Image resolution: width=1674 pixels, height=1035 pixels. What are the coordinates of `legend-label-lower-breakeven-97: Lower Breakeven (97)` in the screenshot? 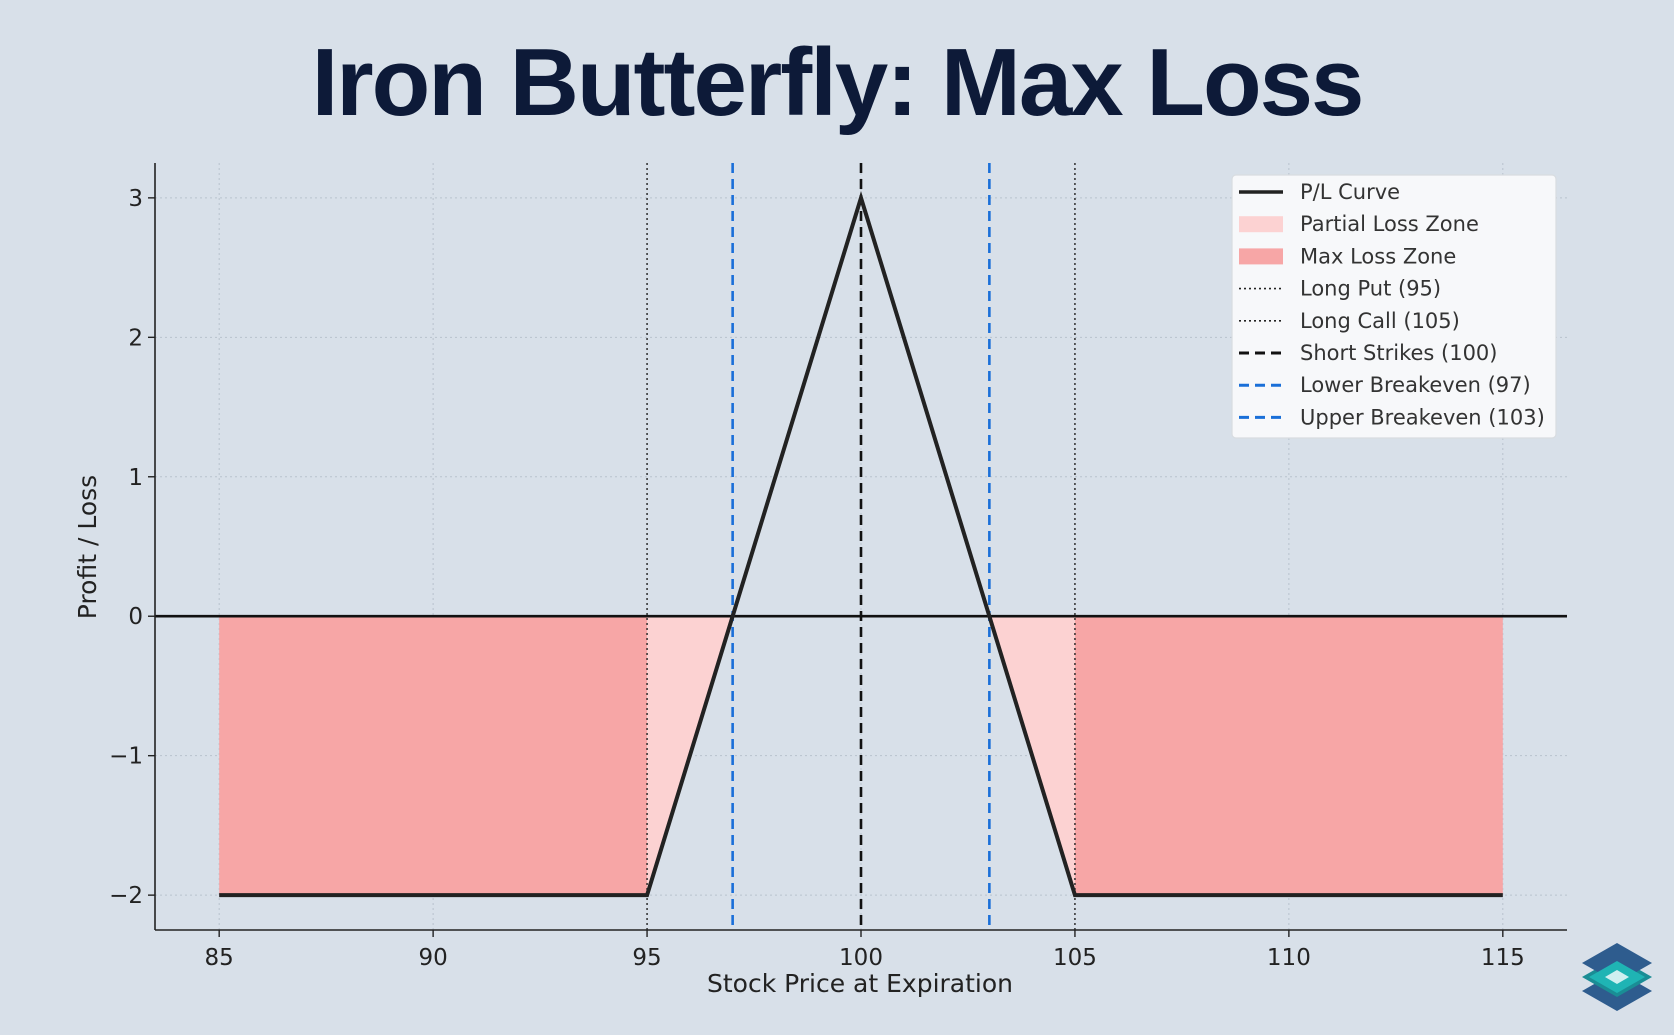 It's located at (1415, 385).